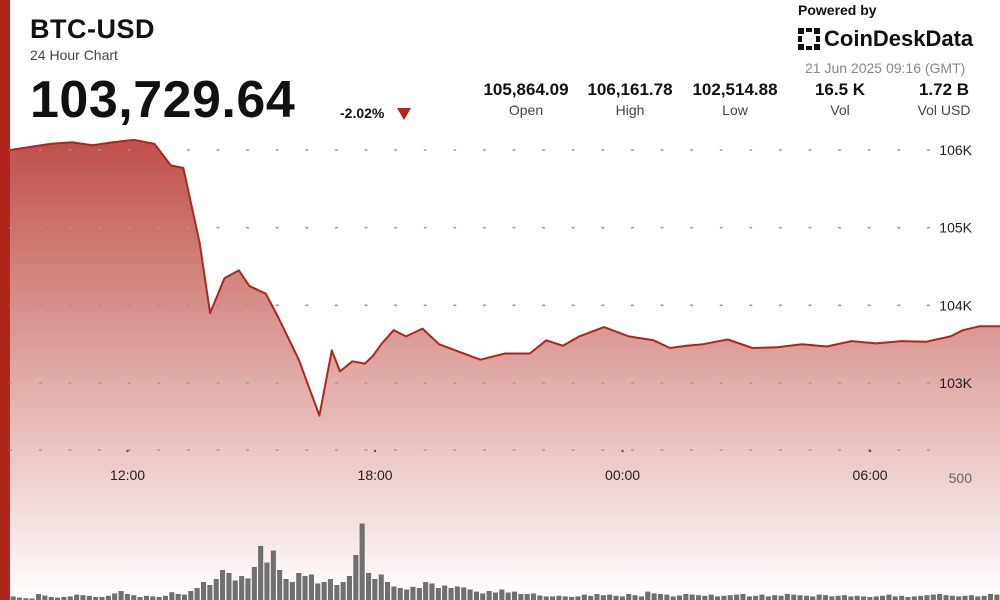 This screenshot has height=600, width=1000. Describe the element at coordinates (127, 475) in the screenshot. I see `x-tick-label: 12:00` at that location.